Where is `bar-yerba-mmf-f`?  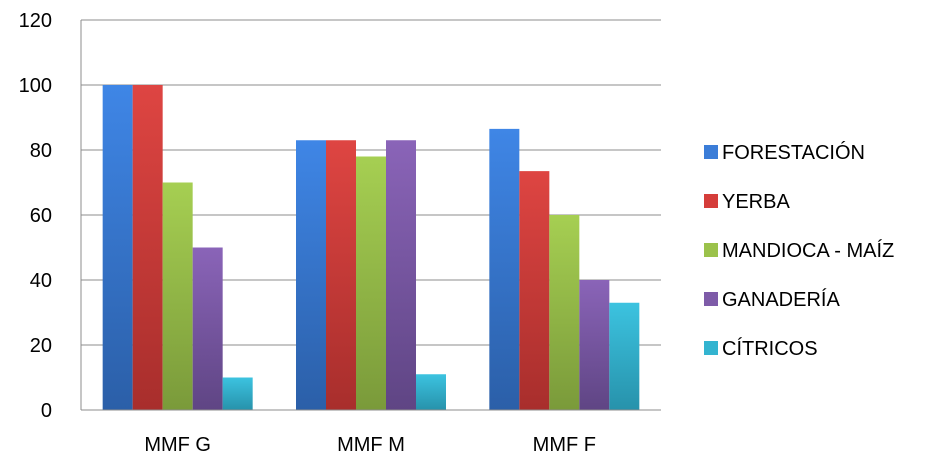 bar-yerba-mmf-f is located at coordinates (534, 290).